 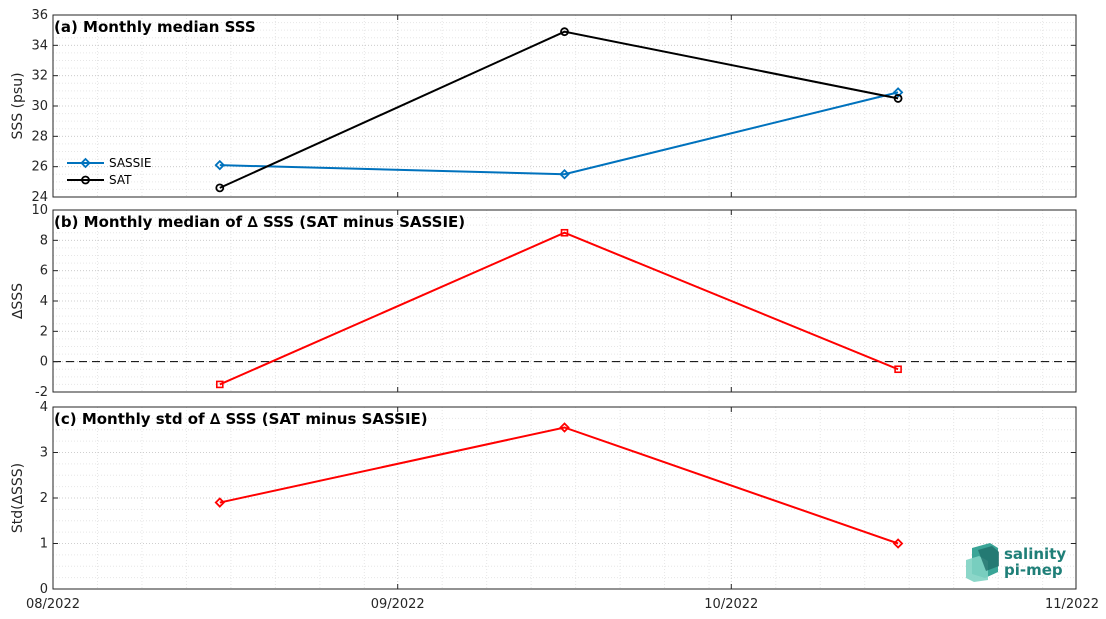 What do you see at coordinates (1033, 570) in the screenshot?
I see `logo-line2: pi-mep` at bounding box center [1033, 570].